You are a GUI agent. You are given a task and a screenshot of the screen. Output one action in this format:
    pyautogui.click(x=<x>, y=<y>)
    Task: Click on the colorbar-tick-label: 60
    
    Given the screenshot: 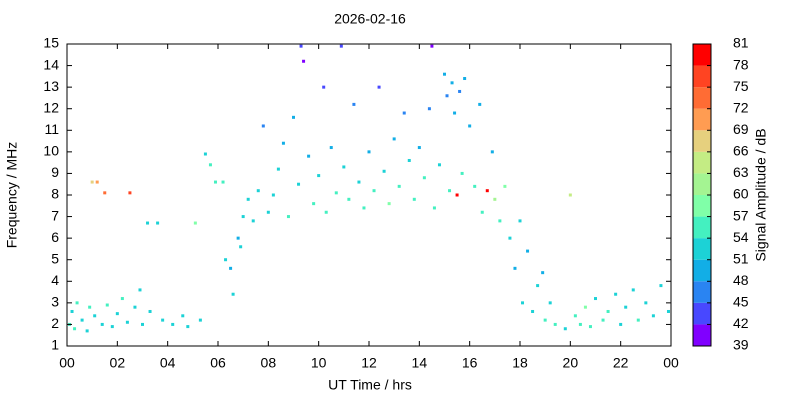 What is the action you would take?
    pyautogui.click(x=741, y=194)
    